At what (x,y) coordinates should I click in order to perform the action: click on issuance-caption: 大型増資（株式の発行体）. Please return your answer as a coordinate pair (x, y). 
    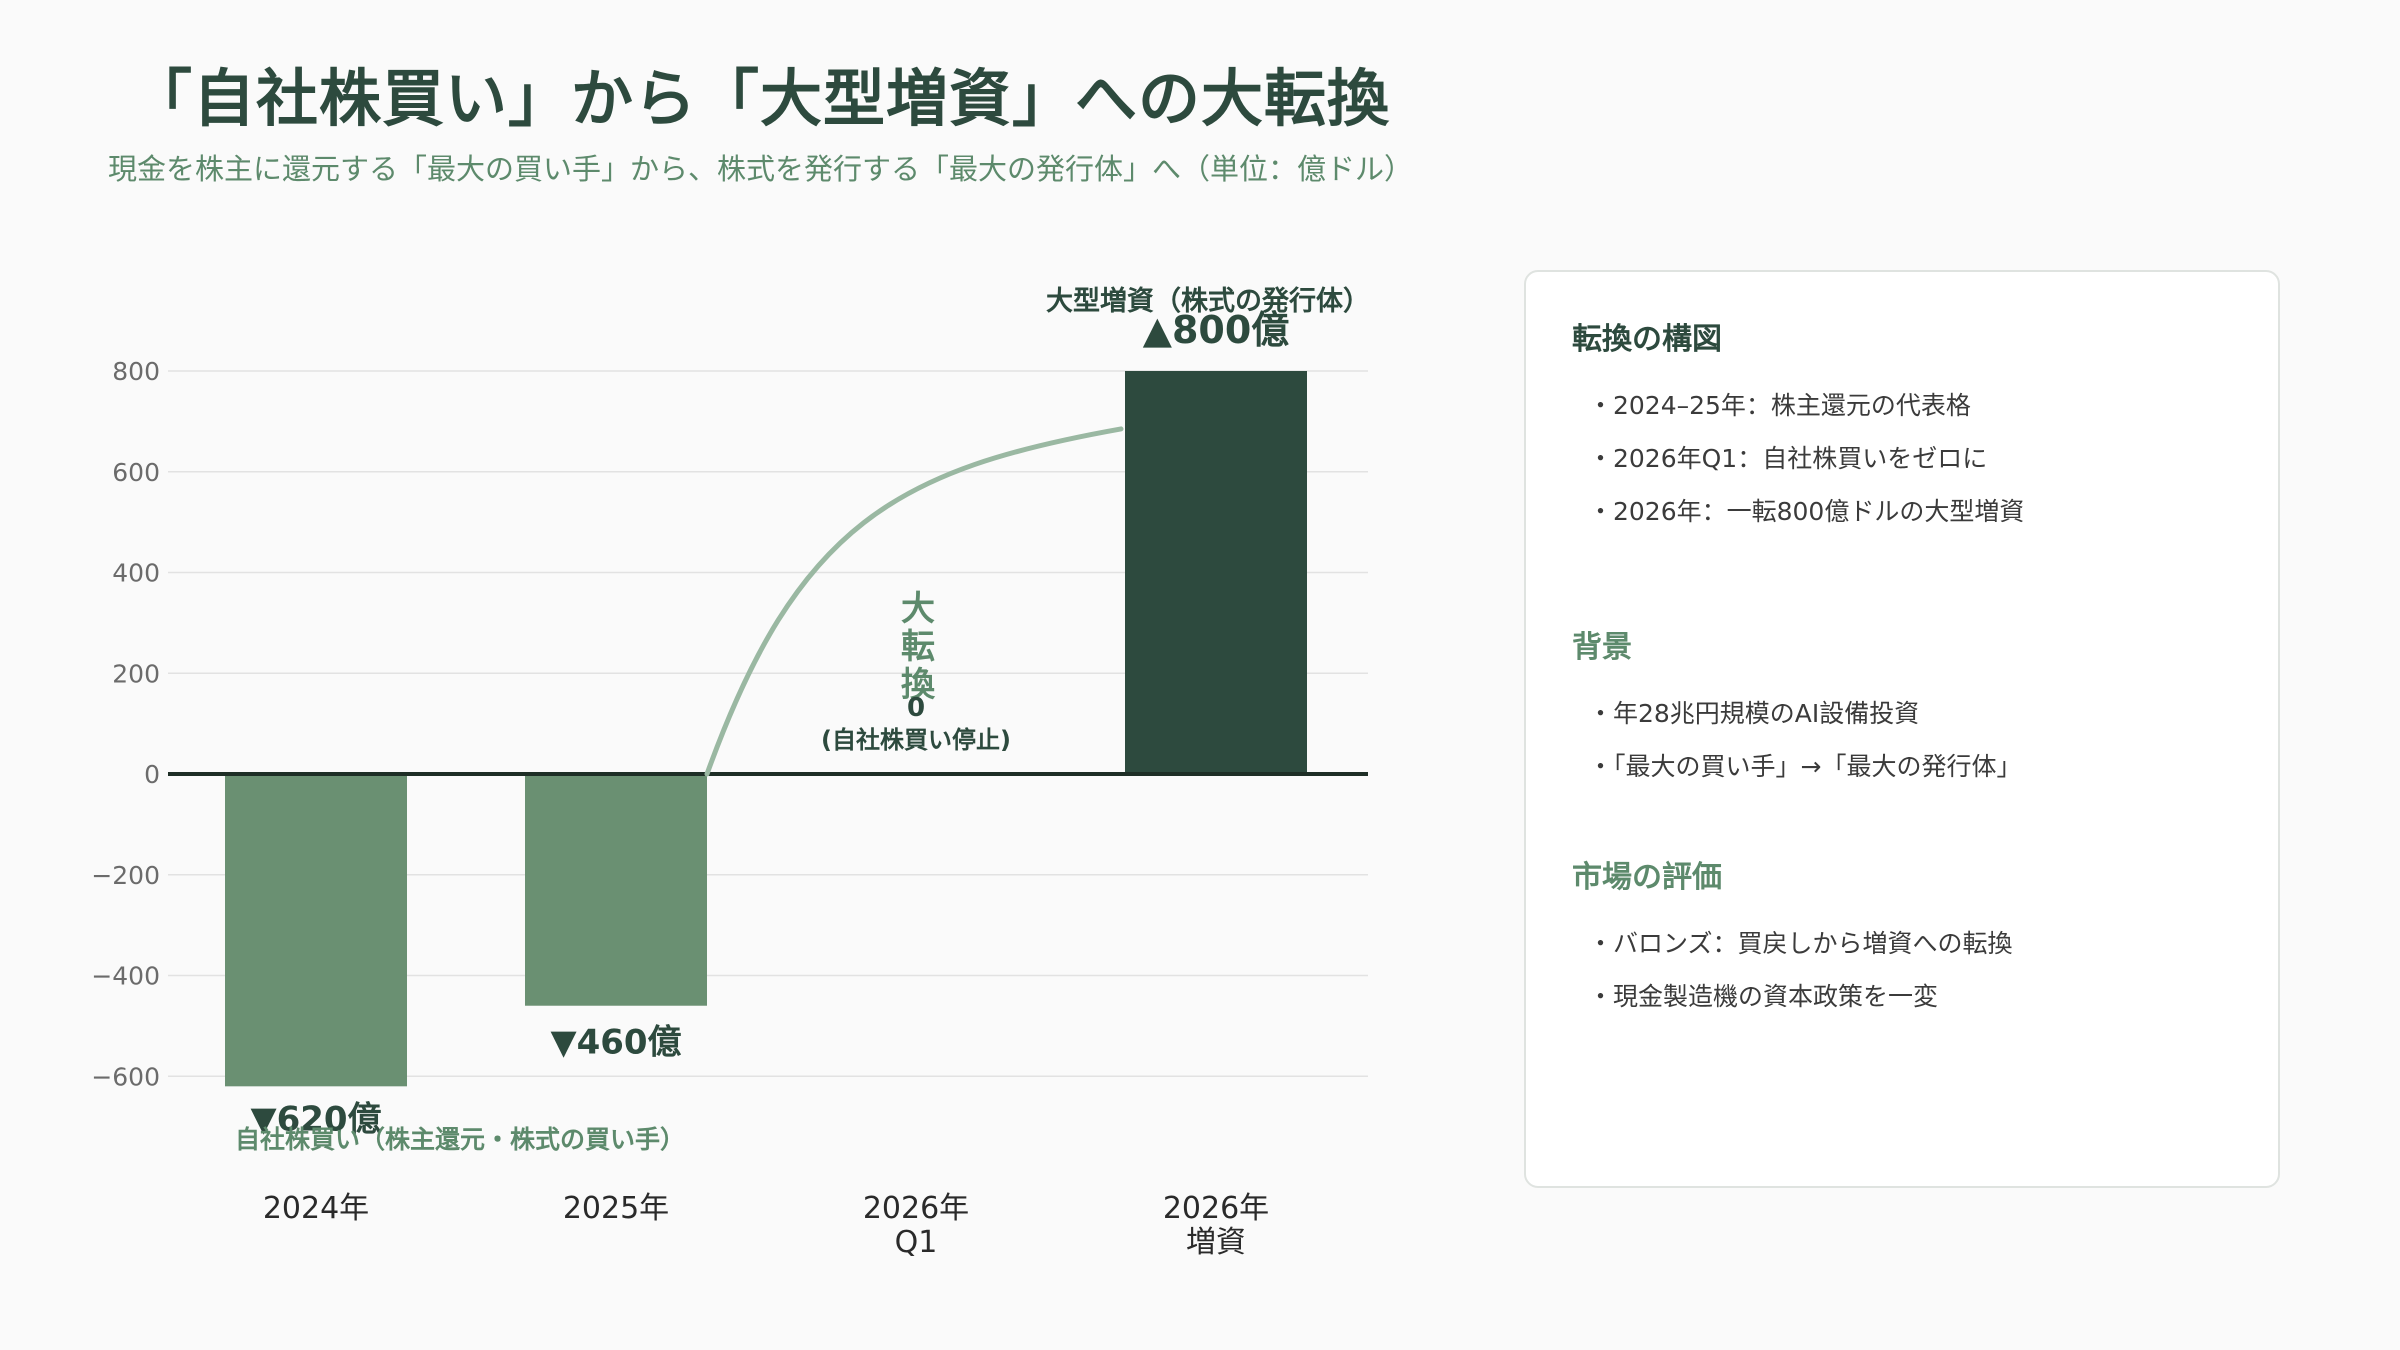
    Looking at the image, I should click on (1208, 301).